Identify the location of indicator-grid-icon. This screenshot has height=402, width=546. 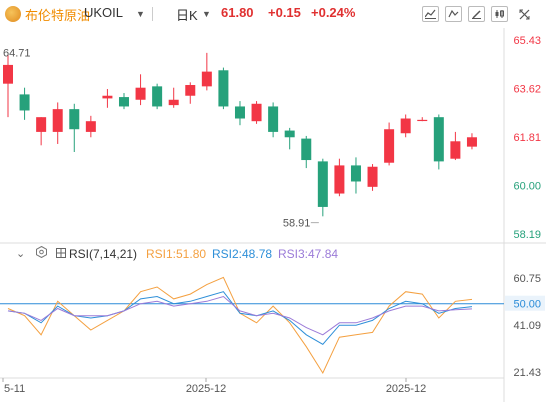
(61, 254).